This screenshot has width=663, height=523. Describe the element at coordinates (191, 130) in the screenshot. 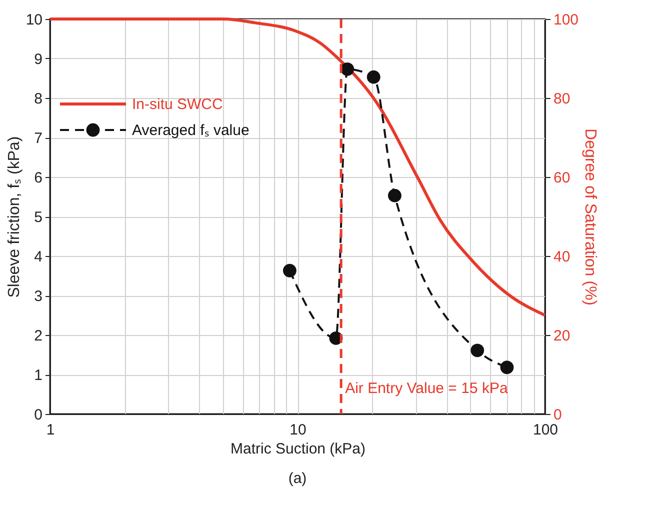

I see `legend-label: Averaged fₛ value` at that location.